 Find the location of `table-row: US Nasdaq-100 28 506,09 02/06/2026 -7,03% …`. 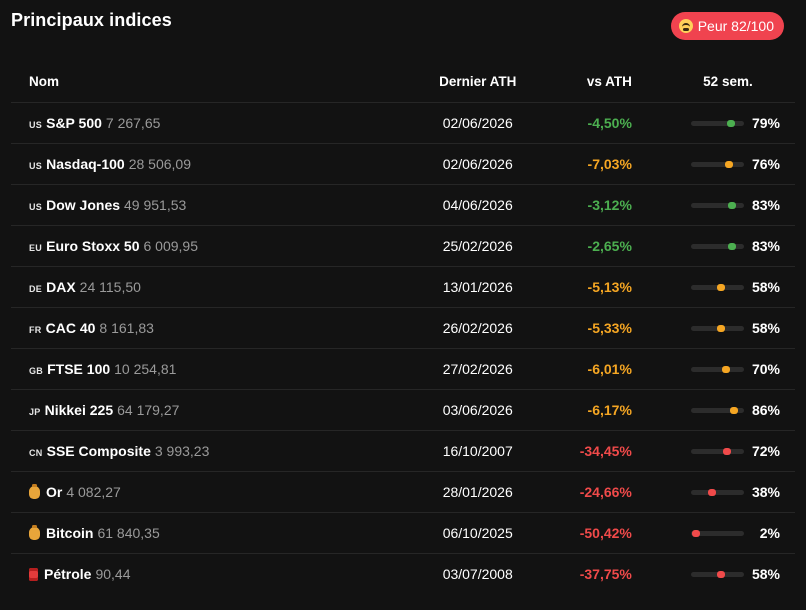

table-row: US Nasdaq-100 28 506,09 02/06/2026 -7,03% … is located at coordinates (403, 164).